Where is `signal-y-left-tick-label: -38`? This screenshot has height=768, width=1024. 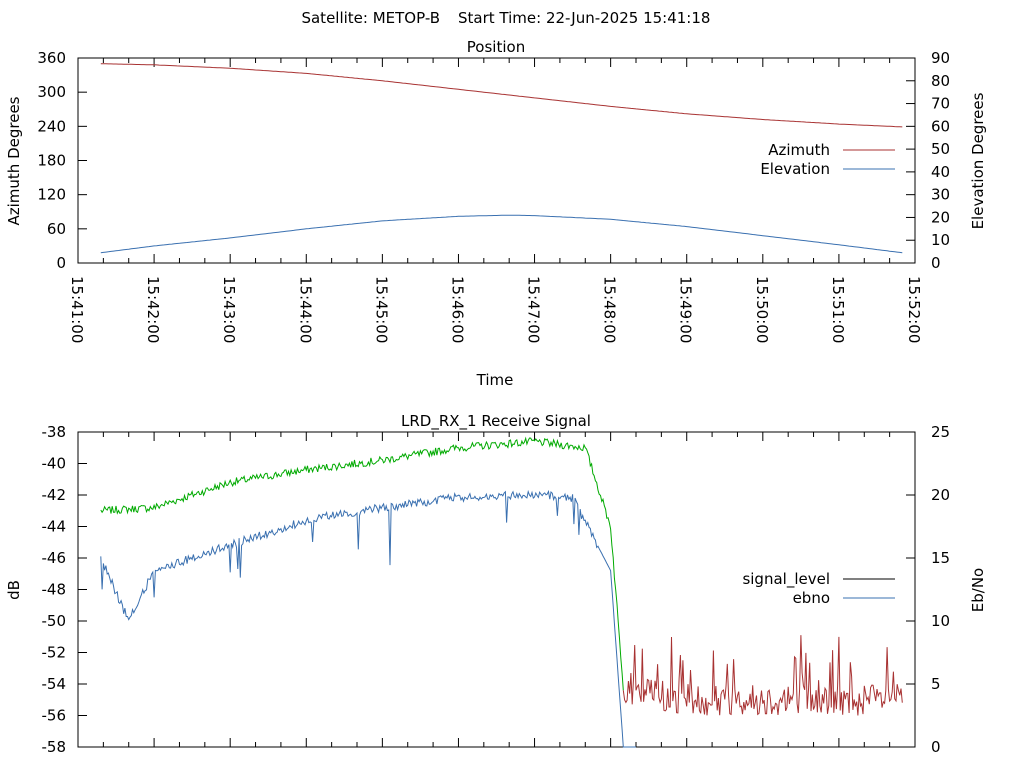
signal-y-left-tick-label: -38 is located at coordinates (54, 432).